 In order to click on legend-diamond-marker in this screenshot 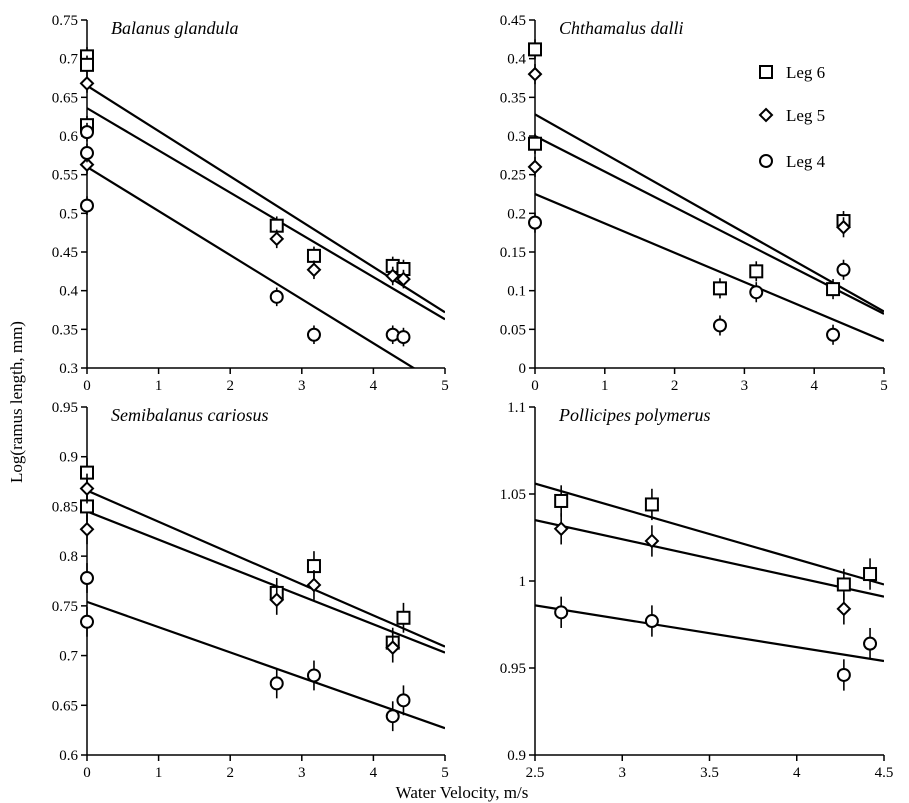, I will do `click(766, 115)`.